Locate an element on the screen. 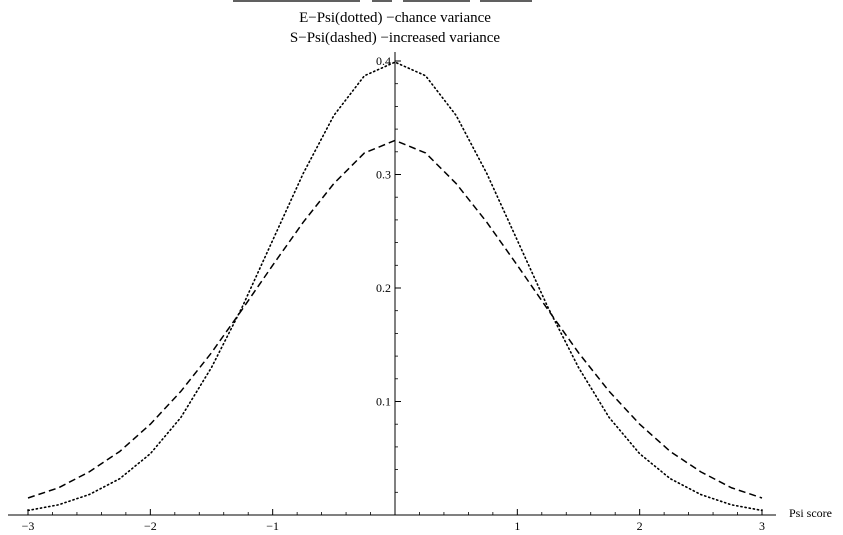 The width and height of the screenshot is (843, 535). x-axis-label: Psi score is located at coordinates (810, 513).